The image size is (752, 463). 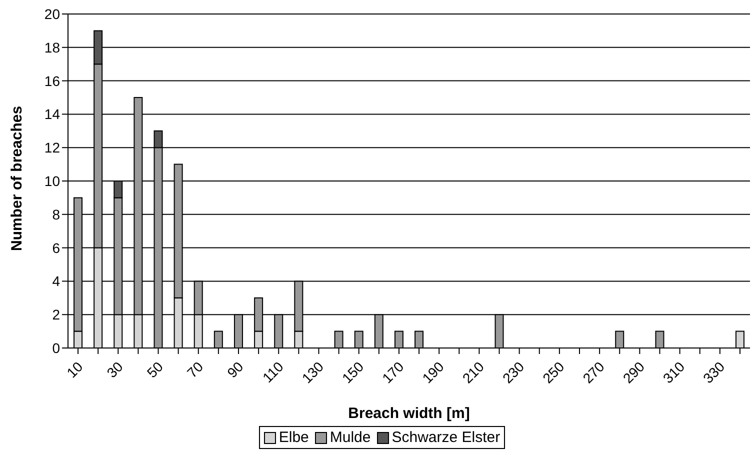 What do you see at coordinates (115, 369) in the screenshot?
I see `x-tick-label: 30` at bounding box center [115, 369].